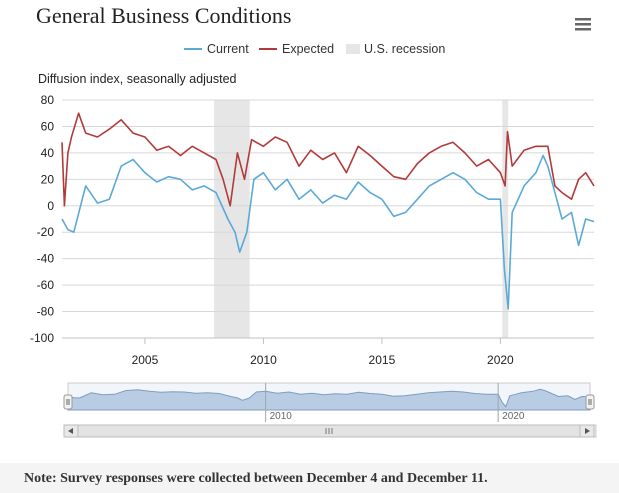 This screenshot has height=493, width=619. What do you see at coordinates (268, 49) in the screenshot?
I see `legend-swatch-expected` at bounding box center [268, 49].